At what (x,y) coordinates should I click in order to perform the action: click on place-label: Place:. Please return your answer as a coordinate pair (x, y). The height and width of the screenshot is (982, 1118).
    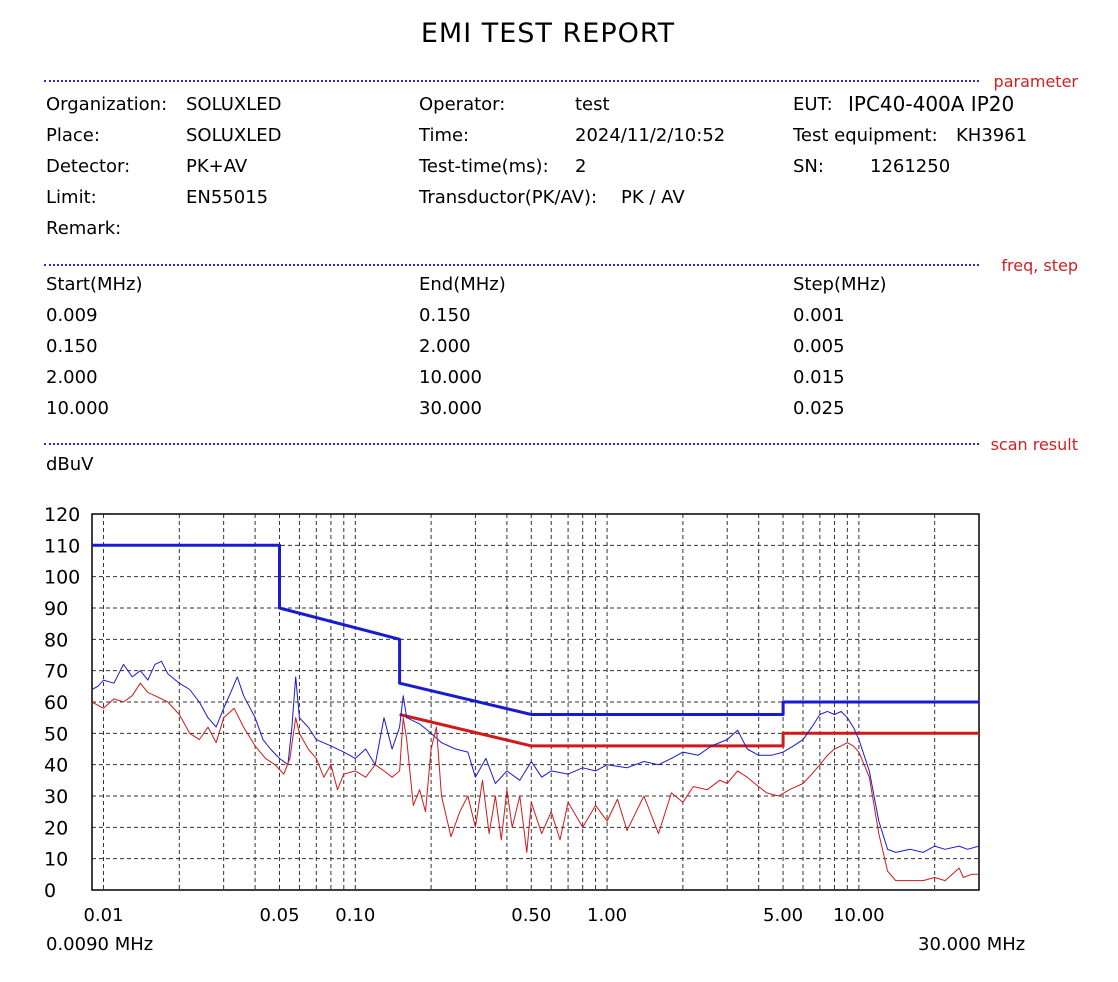
    Looking at the image, I should click on (73, 135).